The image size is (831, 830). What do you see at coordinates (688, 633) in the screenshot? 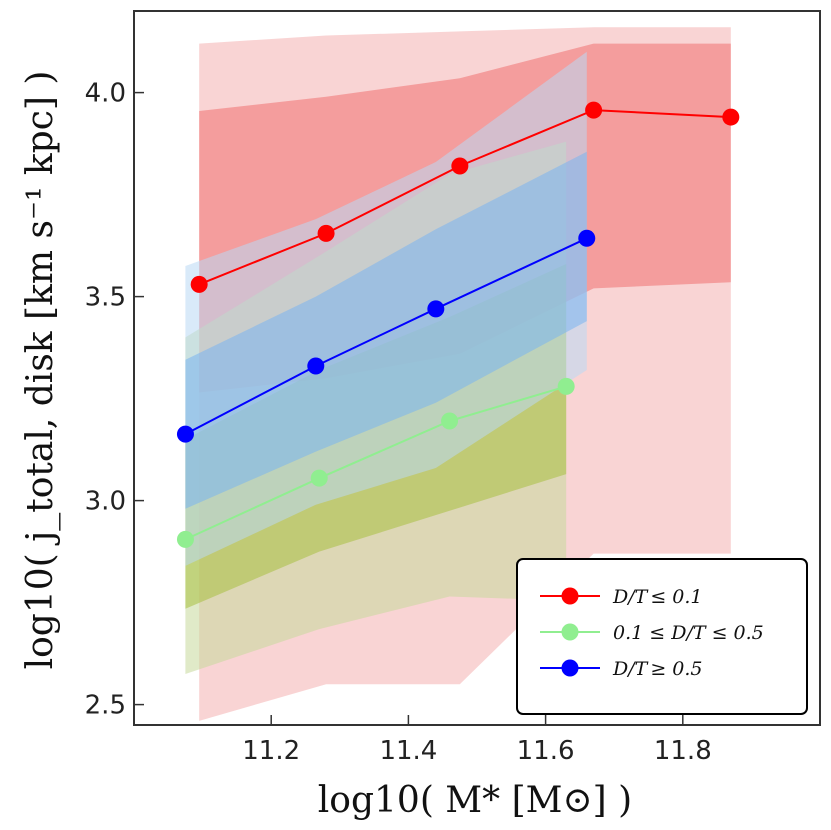
I see `legend-label-1: 0.1 ≤ D/T ≤ 0.5` at bounding box center [688, 633].